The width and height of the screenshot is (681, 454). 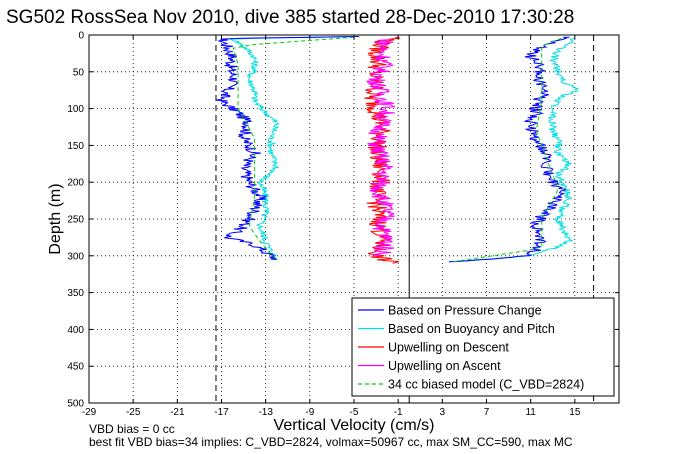 I want to click on x-tick-label: -1, so click(x=398, y=412).